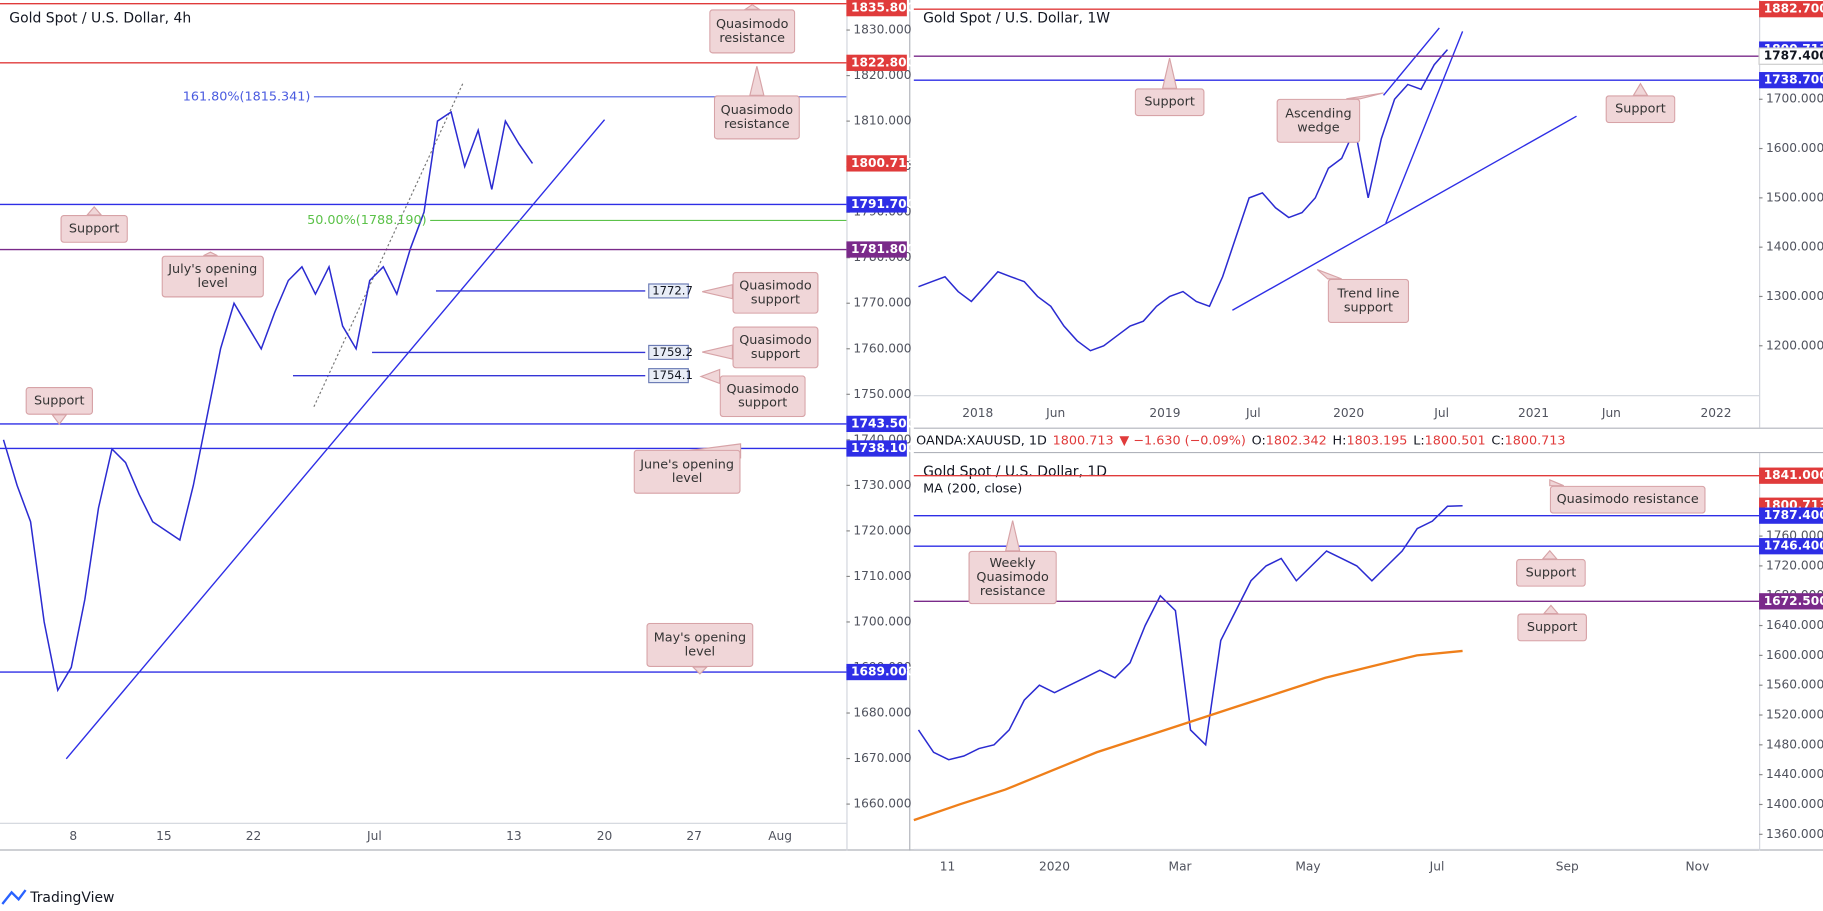 The width and height of the screenshot is (1823, 911). What do you see at coordinates (1015, 472) in the screenshot?
I see `panel-title: Gold Spot / U.S. Dollar, 1D` at bounding box center [1015, 472].